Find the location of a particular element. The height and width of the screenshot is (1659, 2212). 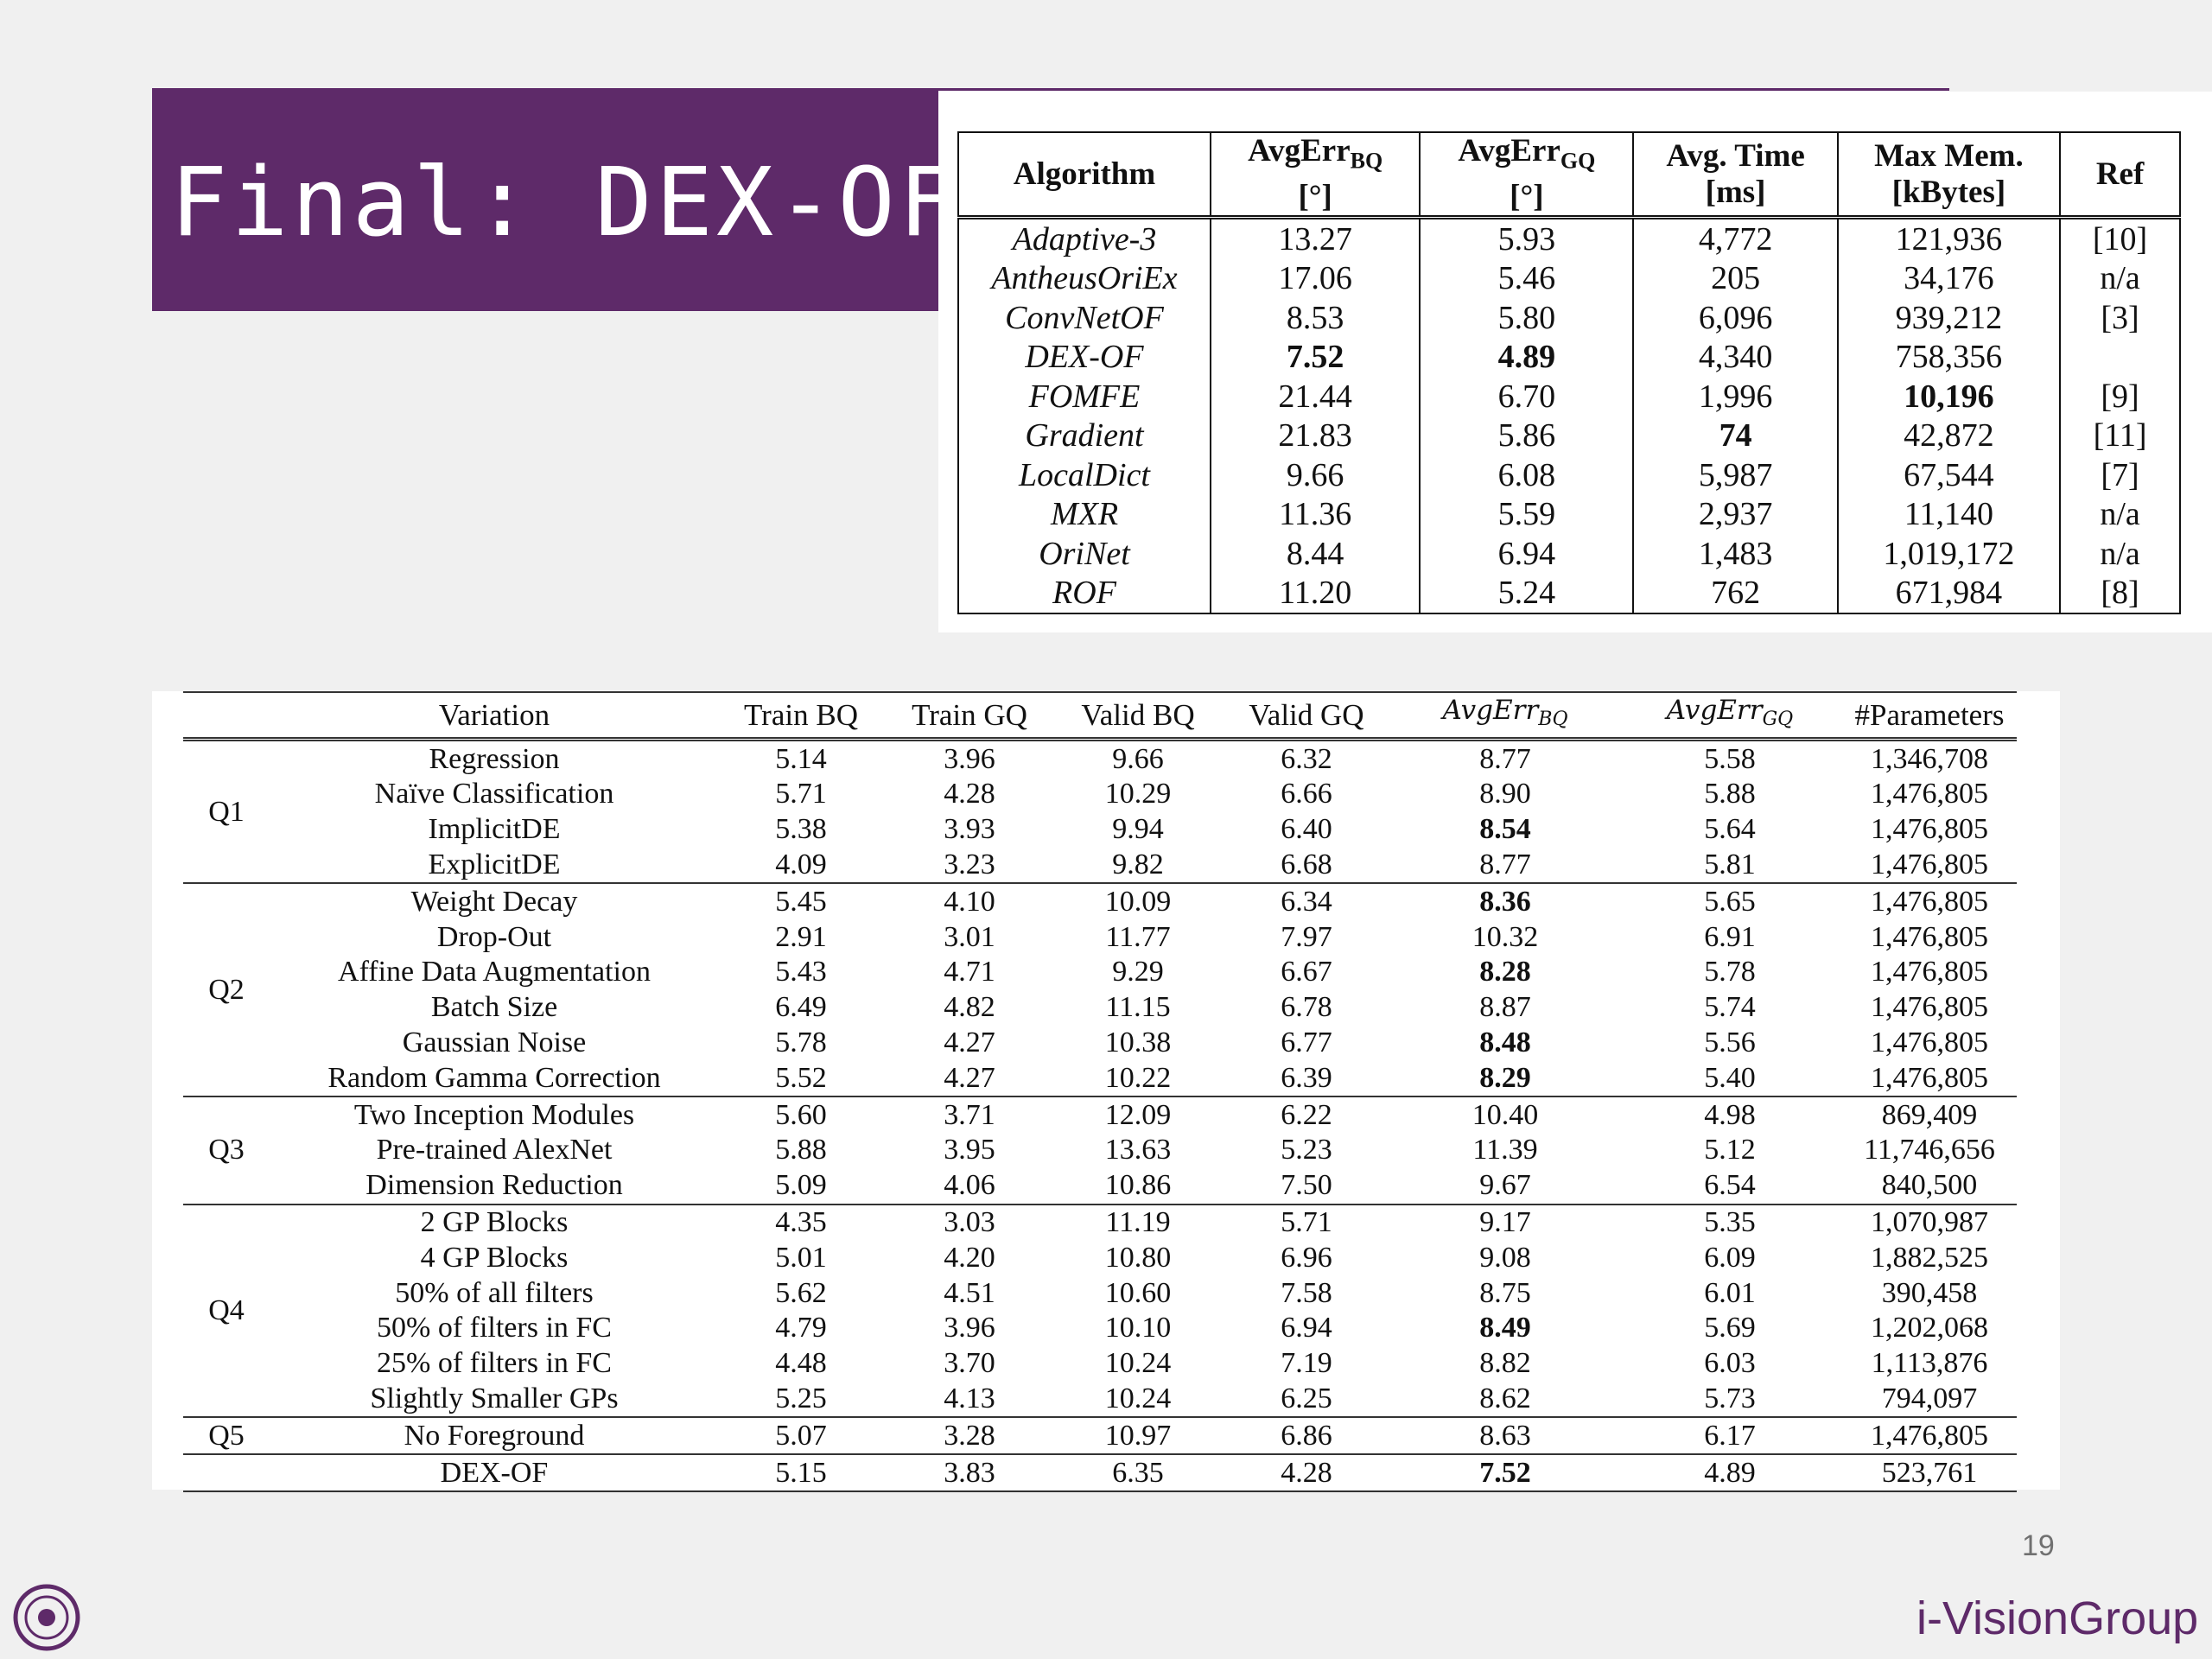

table-cell: 5.40 is located at coordinates (1730, 1077).